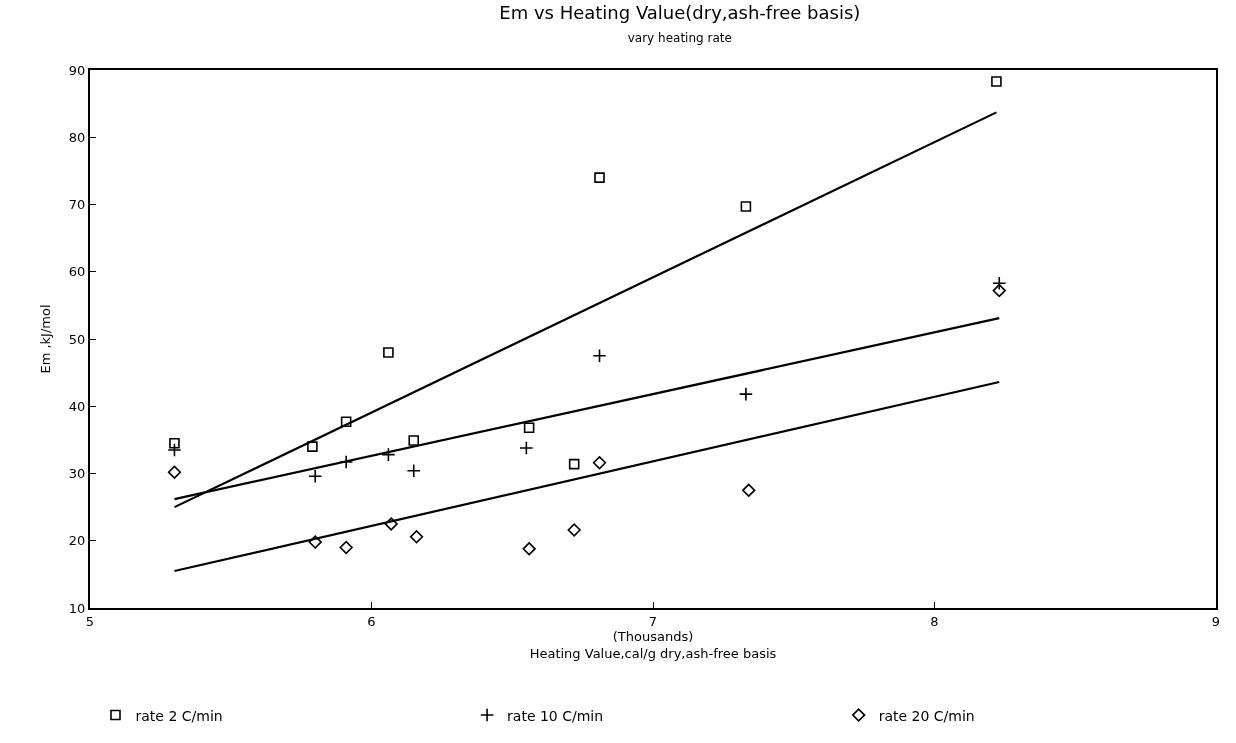 The height and width of the screenshot is (743, 1236). I want to click on x-tick-label: 6, so click(371, 621).